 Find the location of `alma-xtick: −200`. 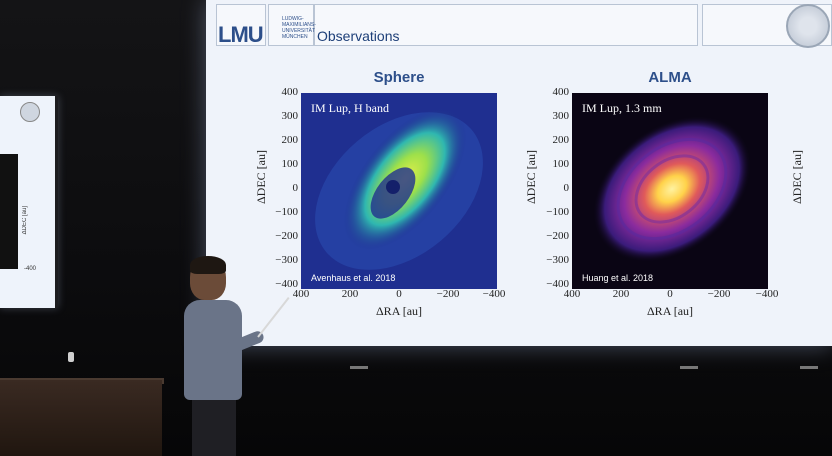

alma-xtick: −200 is located at coordinates (719, 294).